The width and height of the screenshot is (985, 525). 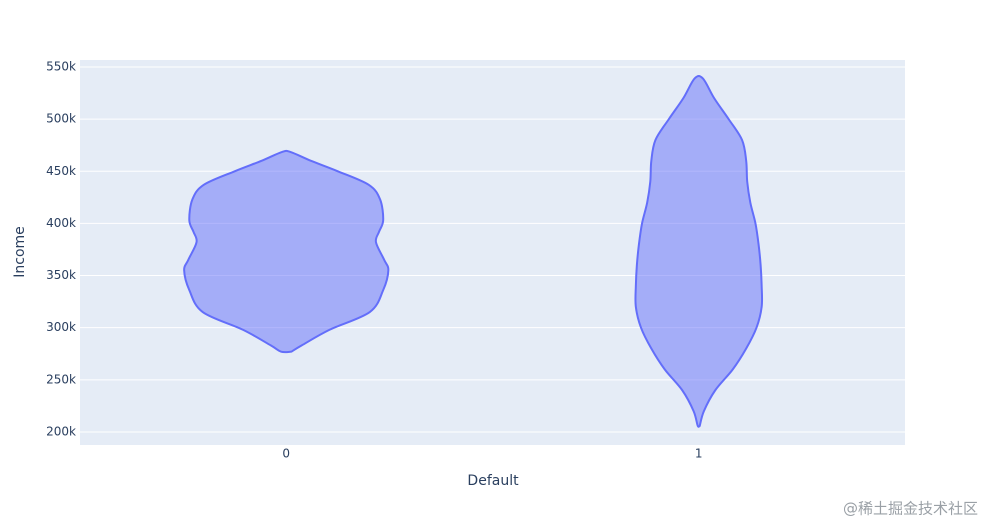 I want to click on y-tick-label: 200k, so click(x=61, y=431).